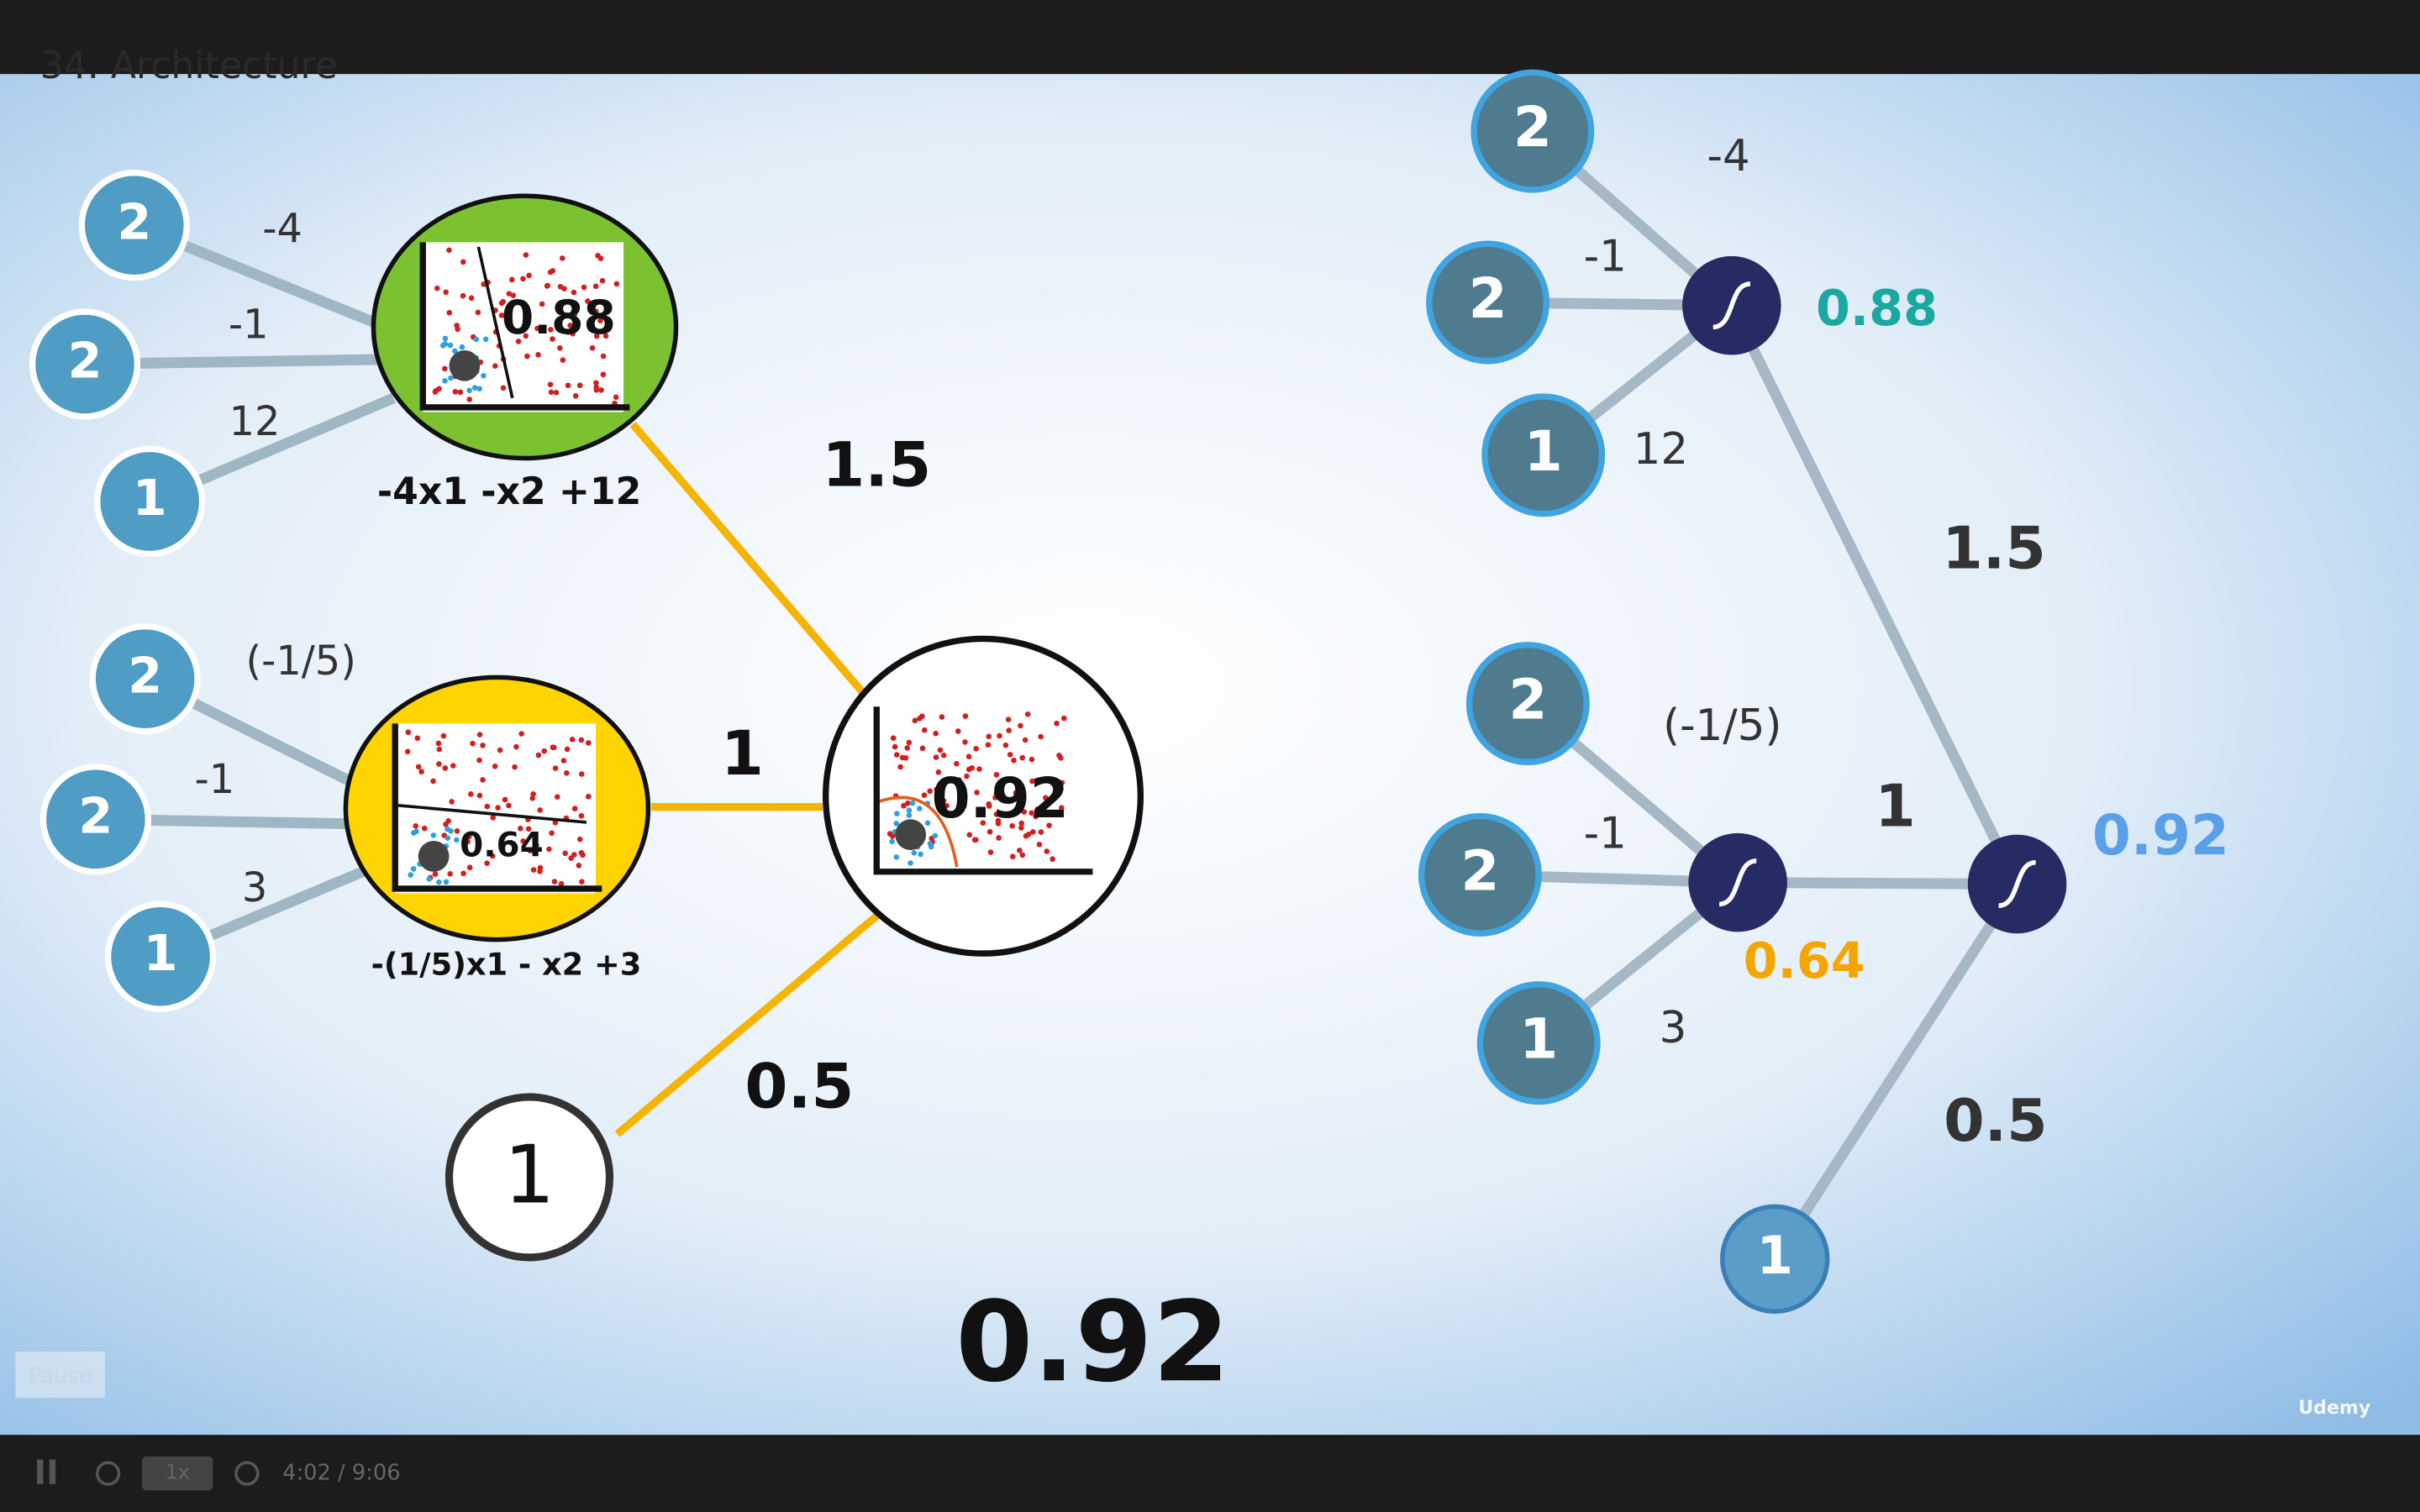  What do you see at coordinates (177, 1473) in the screenshot?
I see `speed-button` at bounding box center [177, 1473].